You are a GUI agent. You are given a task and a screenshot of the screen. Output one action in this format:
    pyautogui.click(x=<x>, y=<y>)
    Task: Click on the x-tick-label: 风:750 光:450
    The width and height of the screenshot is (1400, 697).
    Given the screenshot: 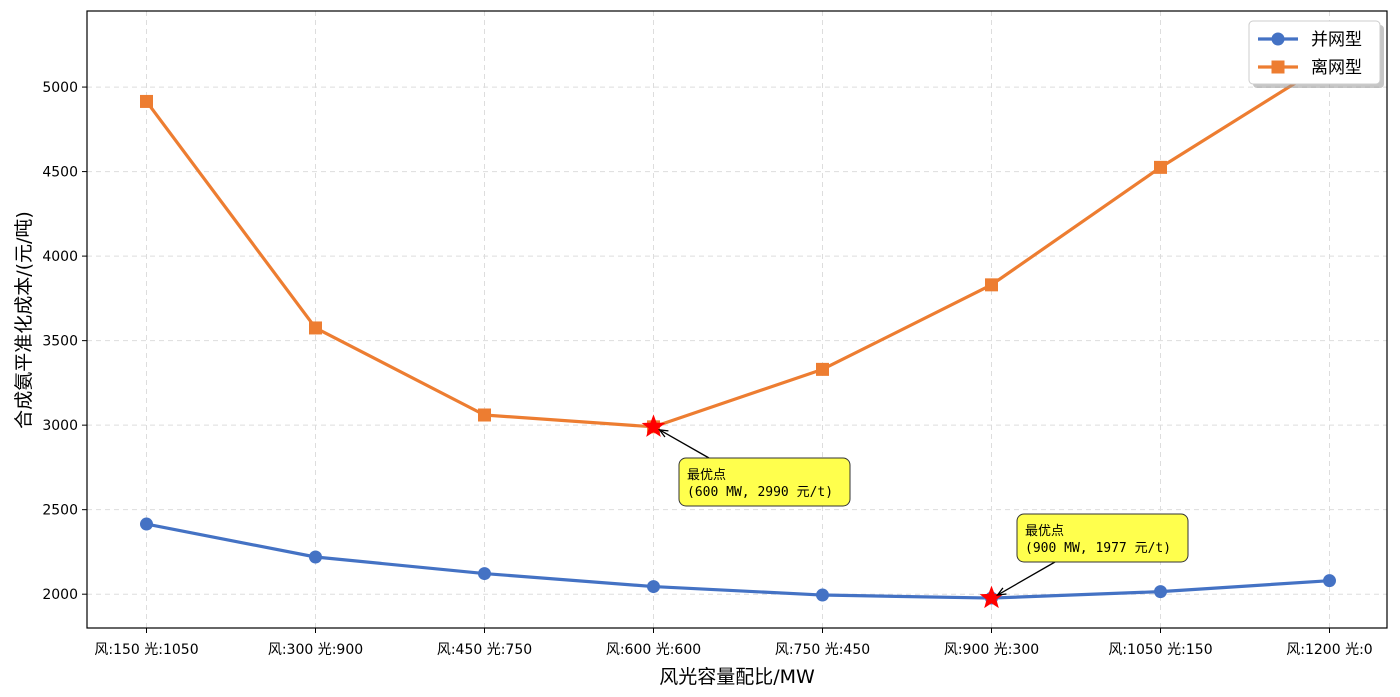 What is the action you would take?
    pyautogui.click(x=822, y=650)
    